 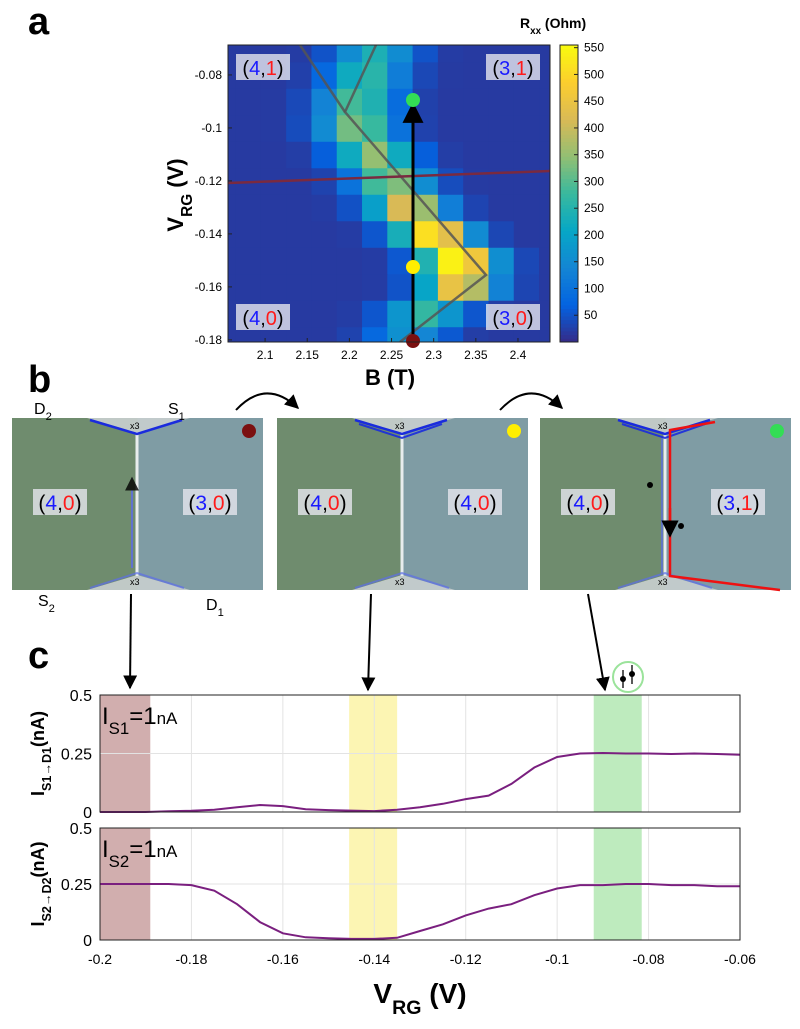 I want to click on y-axis-label-part: (nA), so click(x=38, y=859).